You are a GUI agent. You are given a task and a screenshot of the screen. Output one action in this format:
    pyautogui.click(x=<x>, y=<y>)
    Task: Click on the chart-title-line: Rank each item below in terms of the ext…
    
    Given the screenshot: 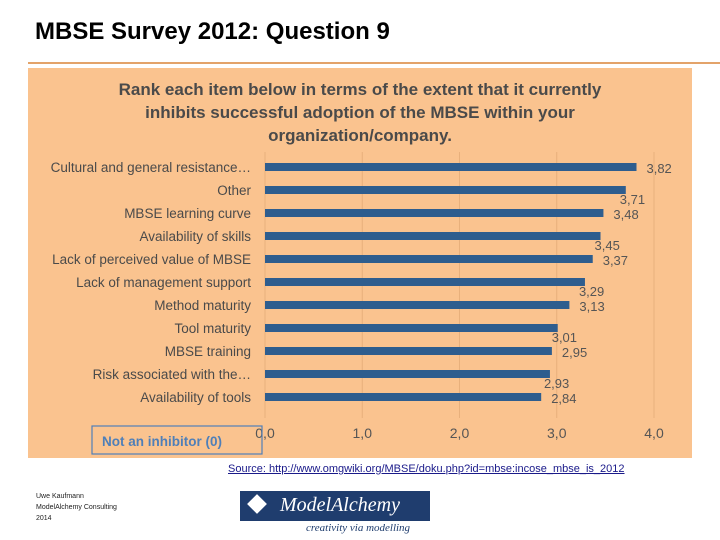 What is the action you would take?
    pyautogui.click(x=360, y=89)
    